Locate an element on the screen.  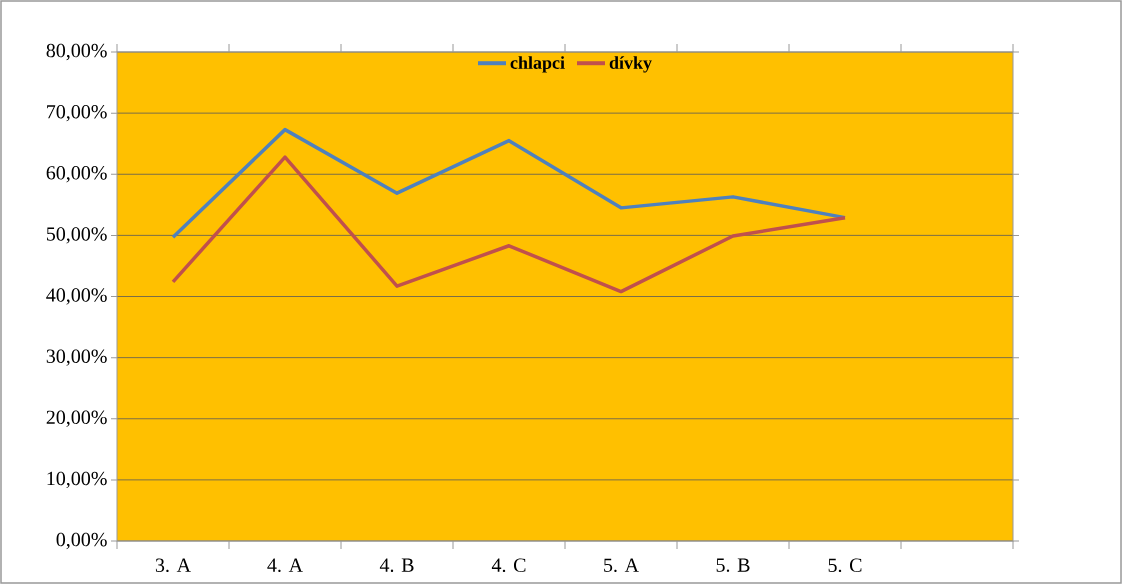
y-tick-label: 0,00% is located at coordinates (81, 541).